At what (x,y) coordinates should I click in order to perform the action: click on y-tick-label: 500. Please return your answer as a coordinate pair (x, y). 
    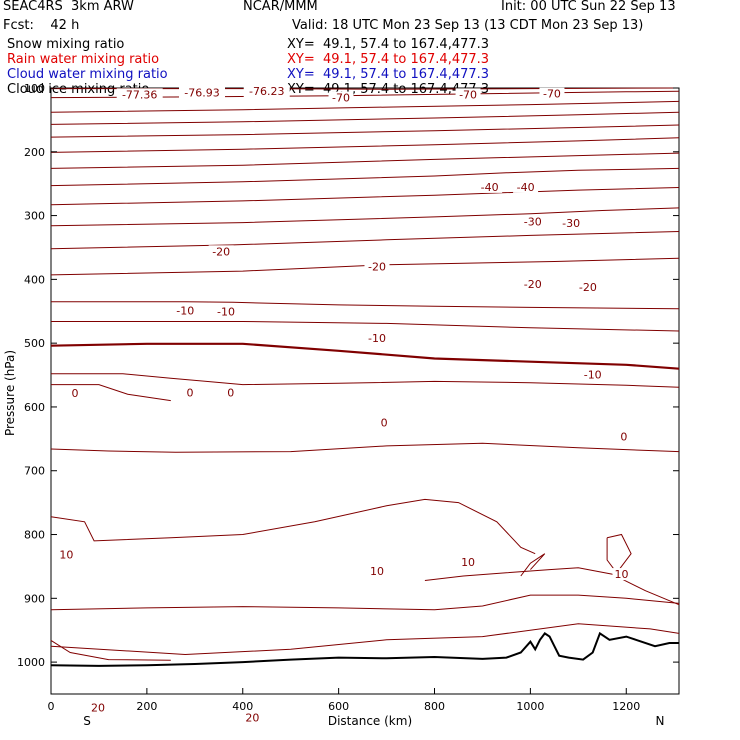
    Looking at the image, I should click on (34, 343).